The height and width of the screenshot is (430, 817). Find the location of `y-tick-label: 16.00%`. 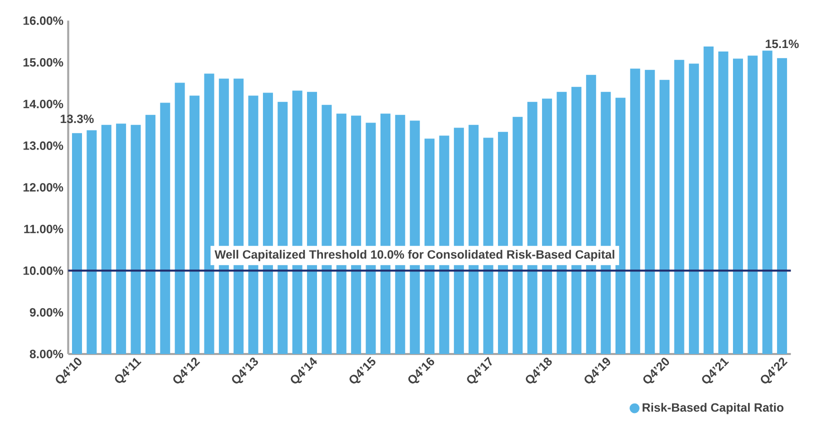

y-tick-label: 16.00% is located at coordinates (44, 20).